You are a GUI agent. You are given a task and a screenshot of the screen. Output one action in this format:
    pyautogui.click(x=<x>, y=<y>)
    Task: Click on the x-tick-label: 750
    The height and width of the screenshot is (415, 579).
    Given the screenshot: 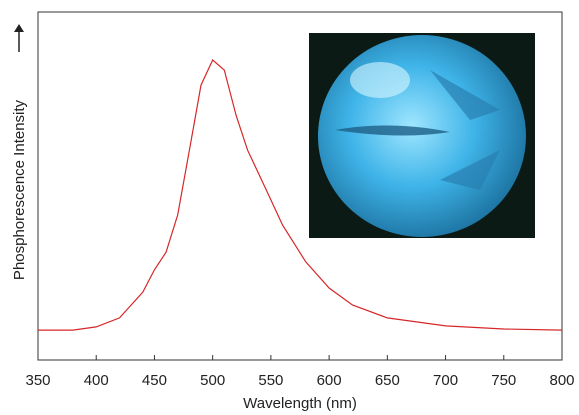 What is the action you would take?
    pyautogui.click(x=503, y=380)
    